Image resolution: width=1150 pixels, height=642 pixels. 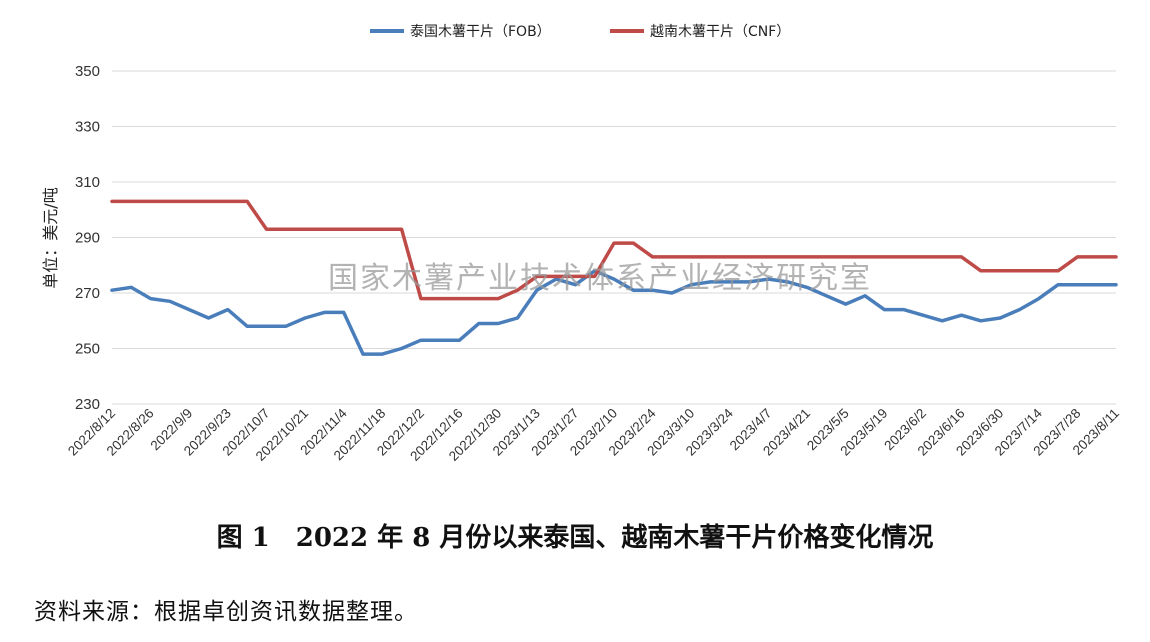 I want to click on y-tick-label: 290, so click(x=87, y=238).